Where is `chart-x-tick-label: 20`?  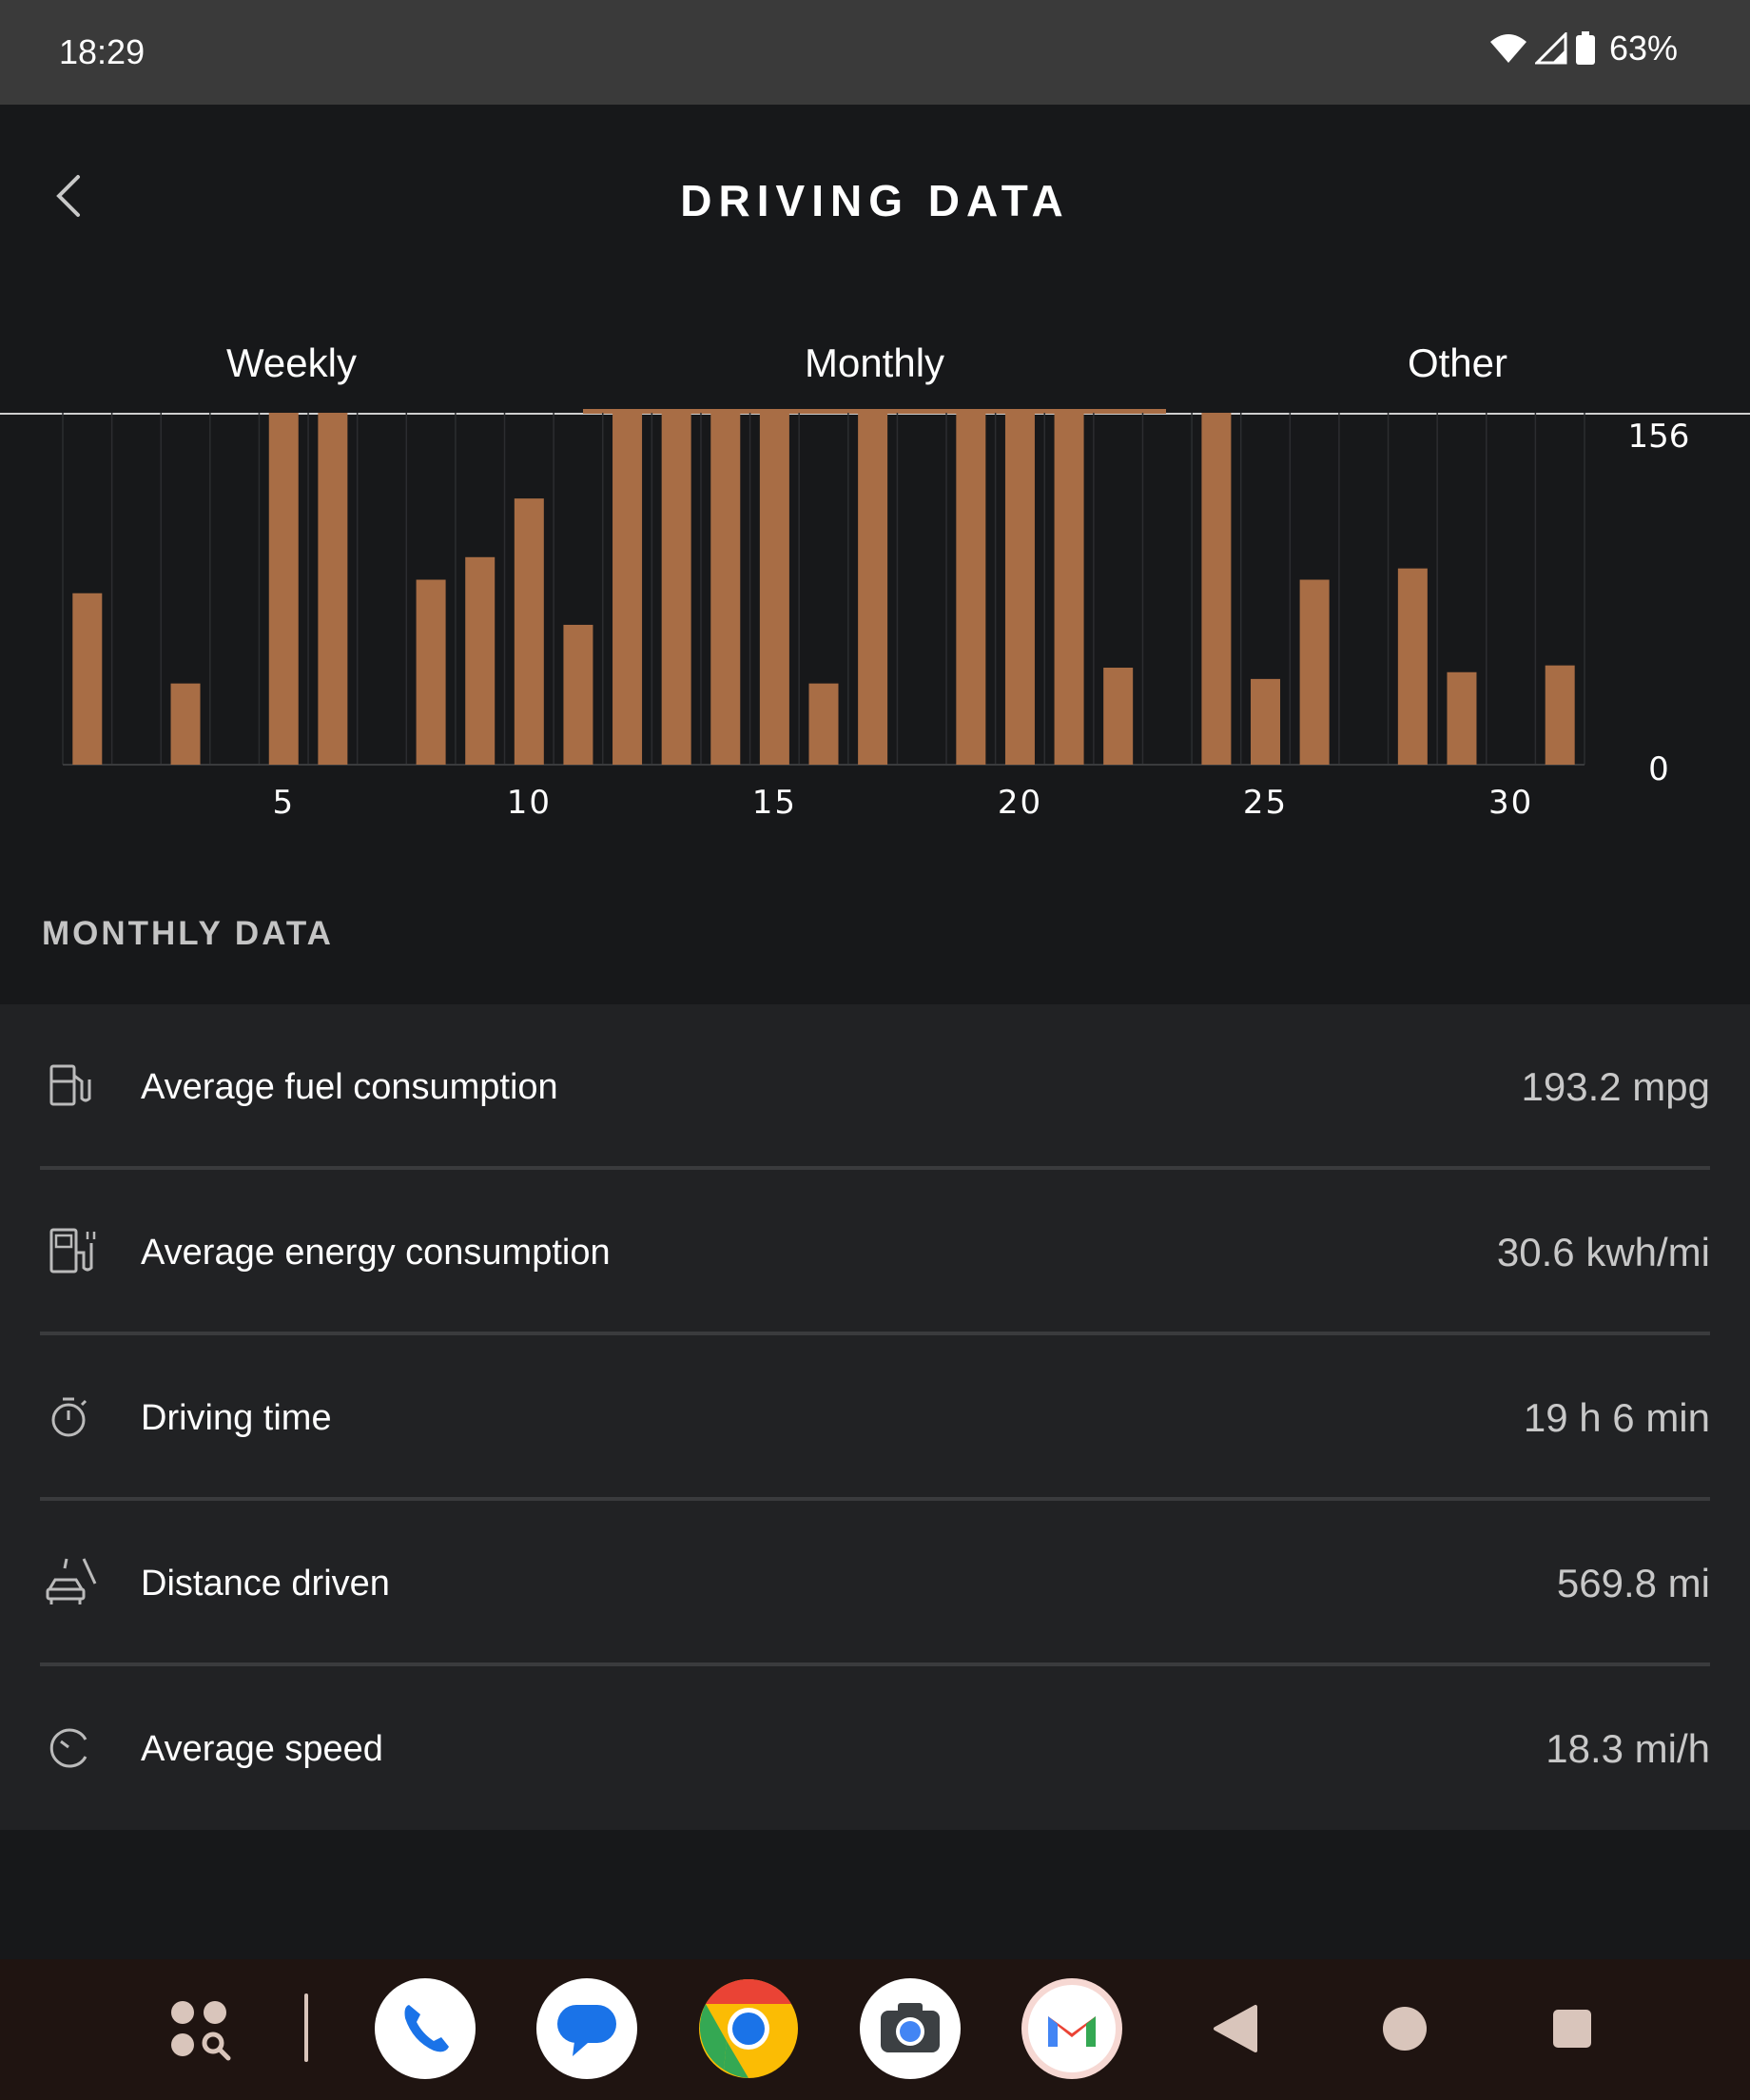
chart-x-tick-label: 20 is located at coordinates (1020, 803).